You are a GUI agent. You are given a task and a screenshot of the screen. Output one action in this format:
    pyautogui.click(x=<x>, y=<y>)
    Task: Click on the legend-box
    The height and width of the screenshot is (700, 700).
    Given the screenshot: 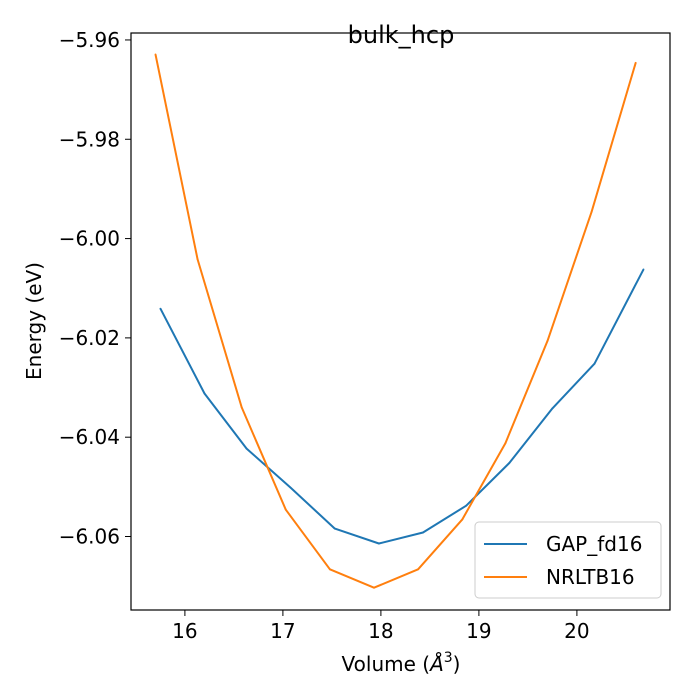 What is the action you would take?
    pyautogui.click(x=568, y=560)
    